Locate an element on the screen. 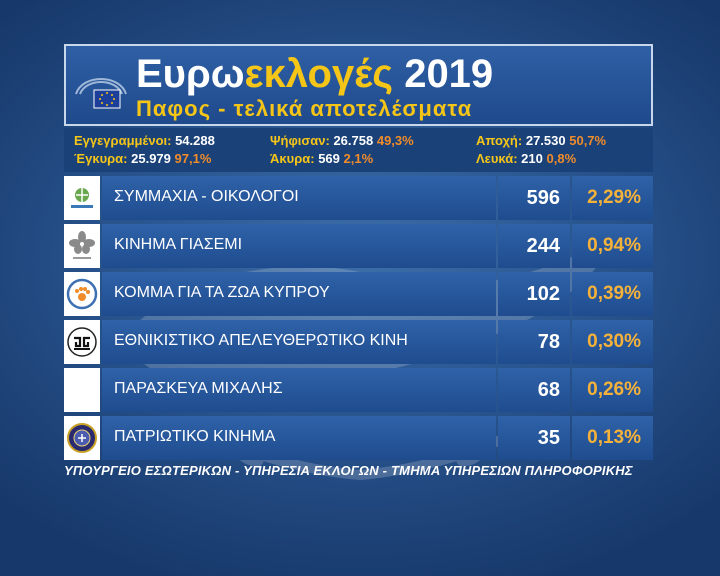  result-row: ΠΑΡΑΣΚΕΥΑ ΜΙΧΑΛΗΣ 68 0,26% is located at coordinates (358, 390).